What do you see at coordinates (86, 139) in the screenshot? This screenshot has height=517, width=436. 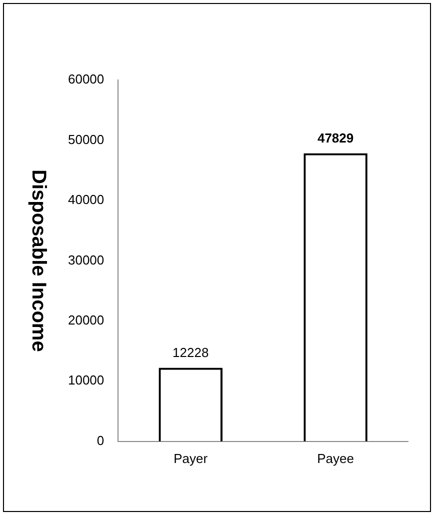 I see `y-tick-label: 50000` at bounding box center [86, 139].